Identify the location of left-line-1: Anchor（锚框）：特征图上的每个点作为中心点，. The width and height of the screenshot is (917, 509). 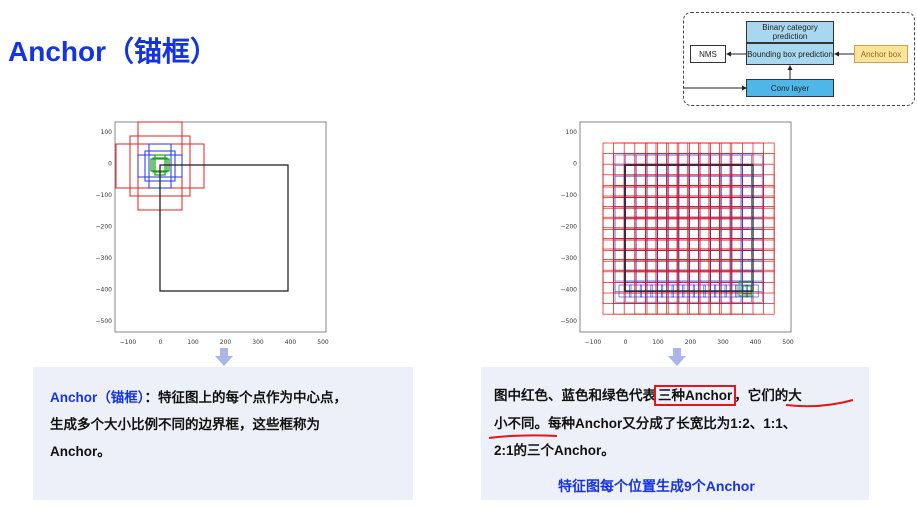
(198, 397).